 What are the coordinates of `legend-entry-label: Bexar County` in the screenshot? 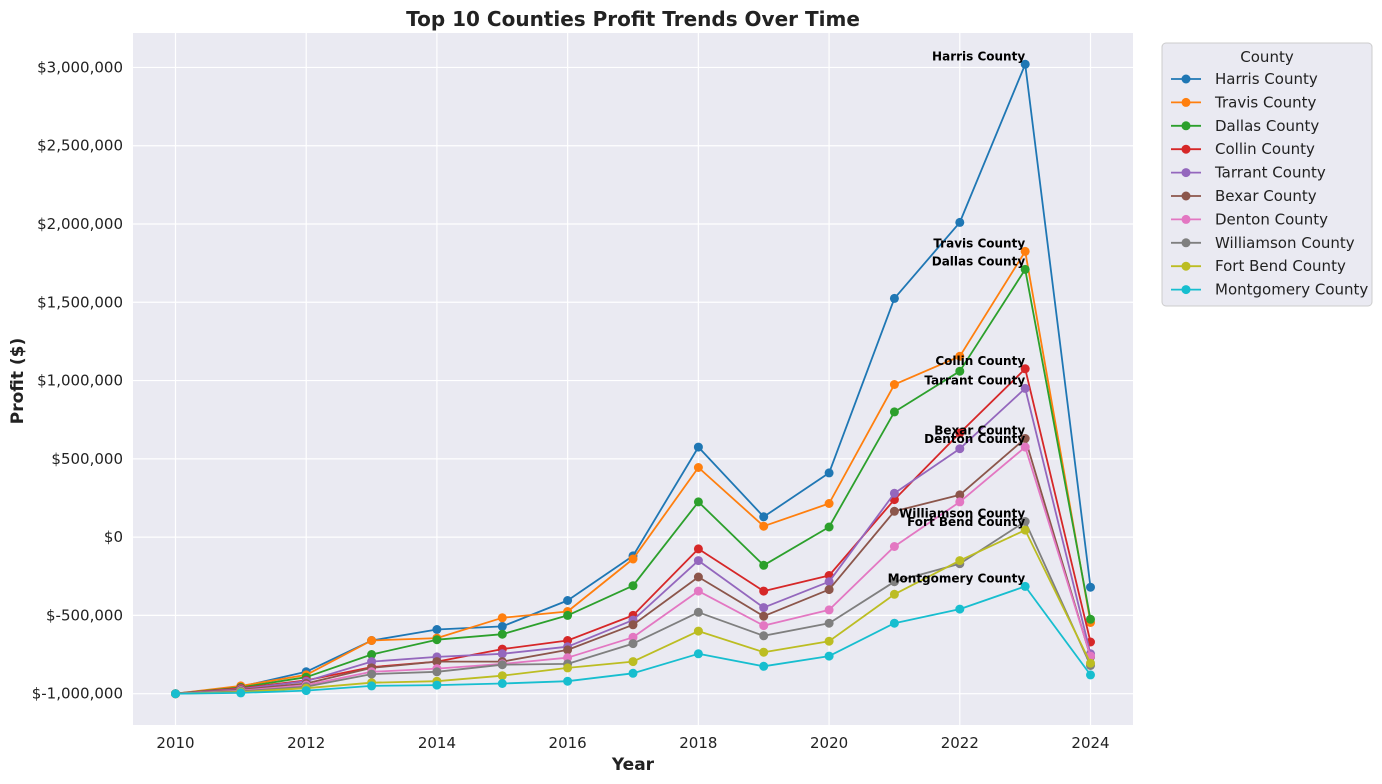 It's located at (1266, 196).